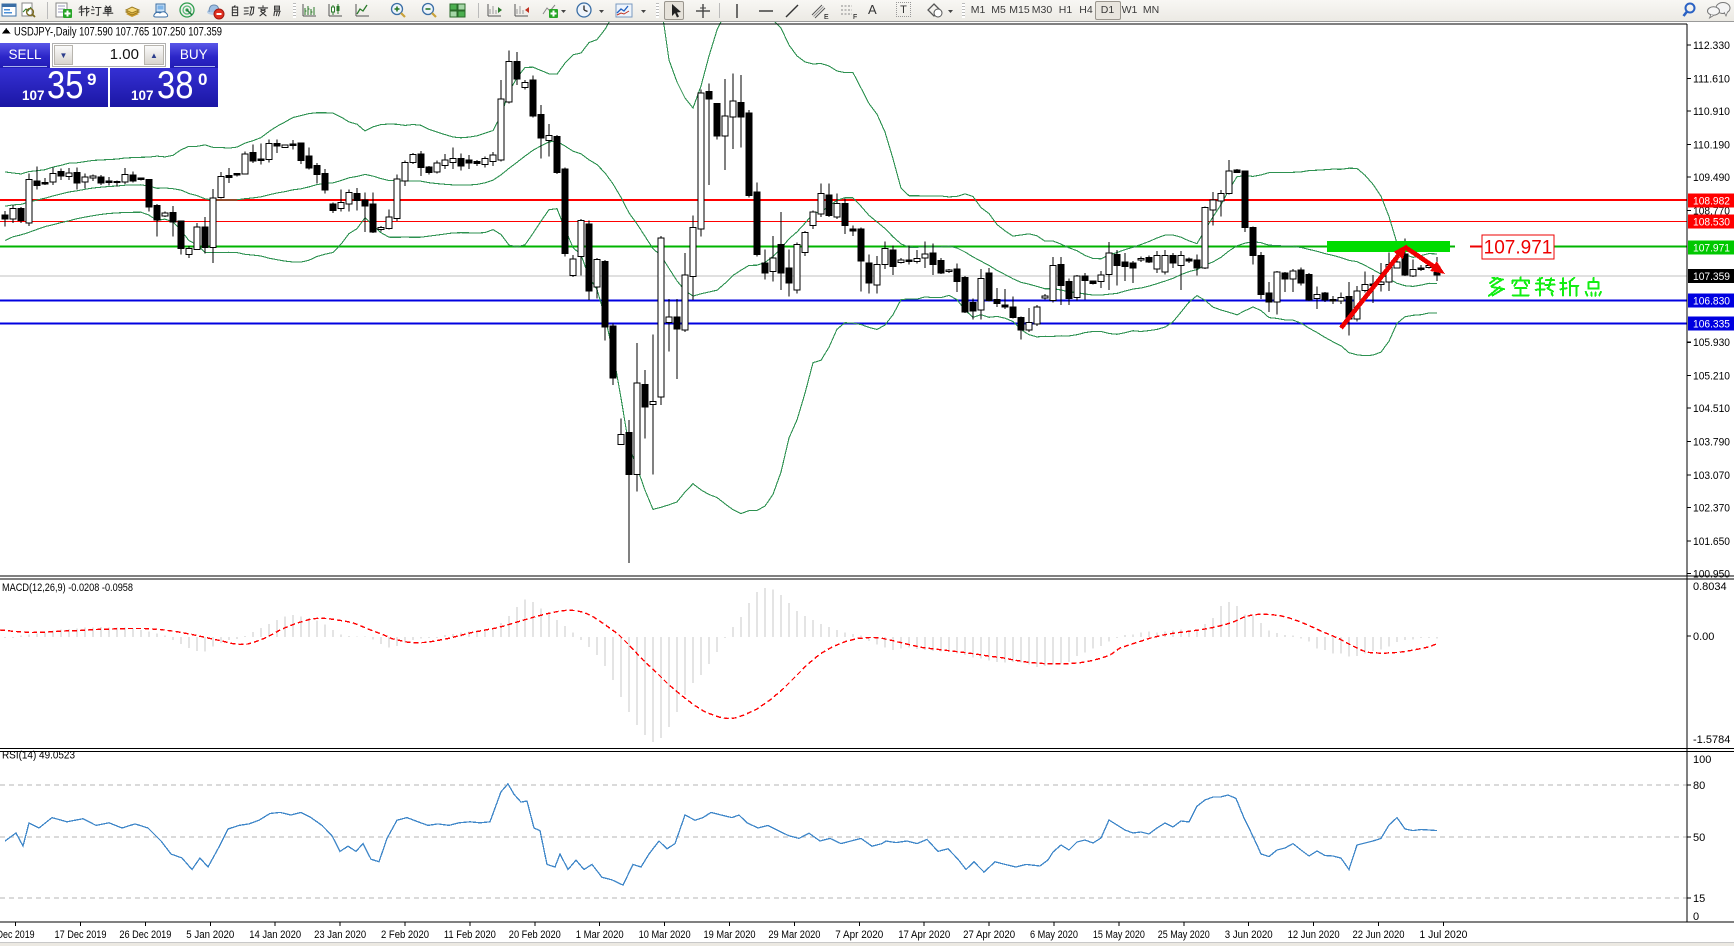  I want to click on svg-text: 109.490, so click(1711, 178).